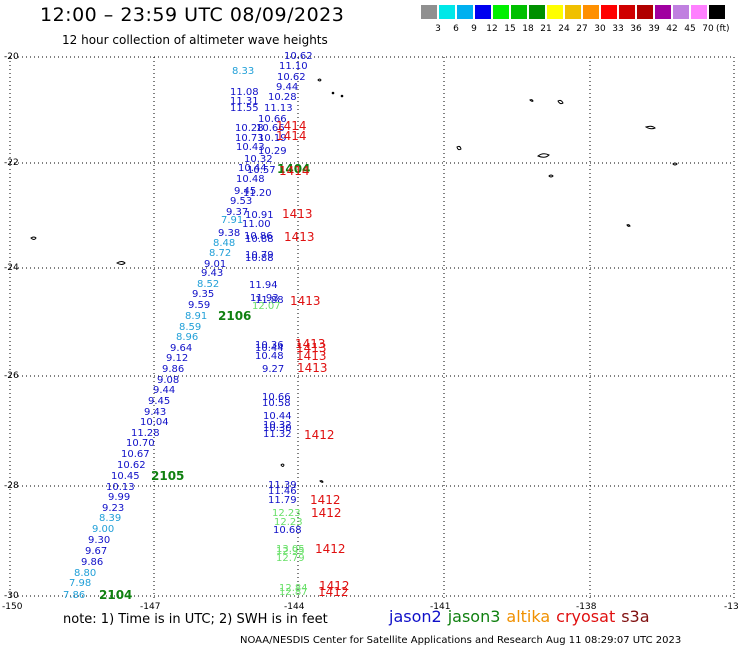  What do you see at coordinates (440, 607) in the screenshot?
I see `longitude-label: -141` at bounding box center [440, 607].